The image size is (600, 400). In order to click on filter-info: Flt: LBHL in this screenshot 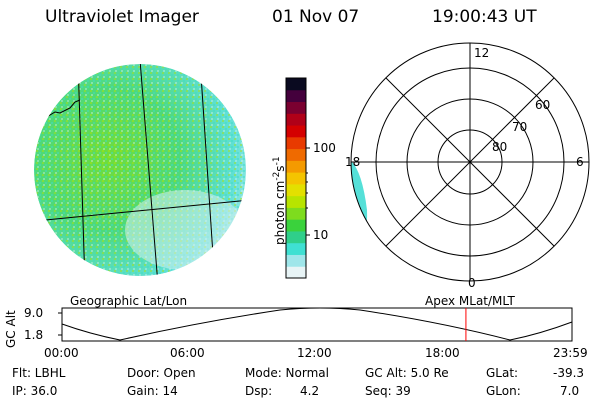, I will do `click(39, 373)`.